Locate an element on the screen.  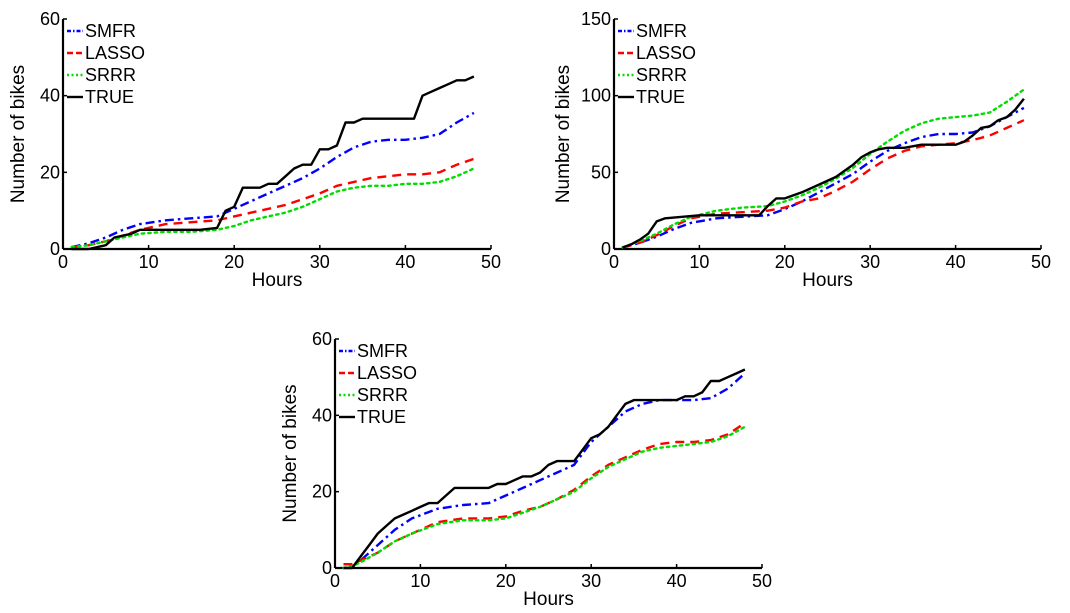
series-line-lasso is located at coordinates (544, 494).